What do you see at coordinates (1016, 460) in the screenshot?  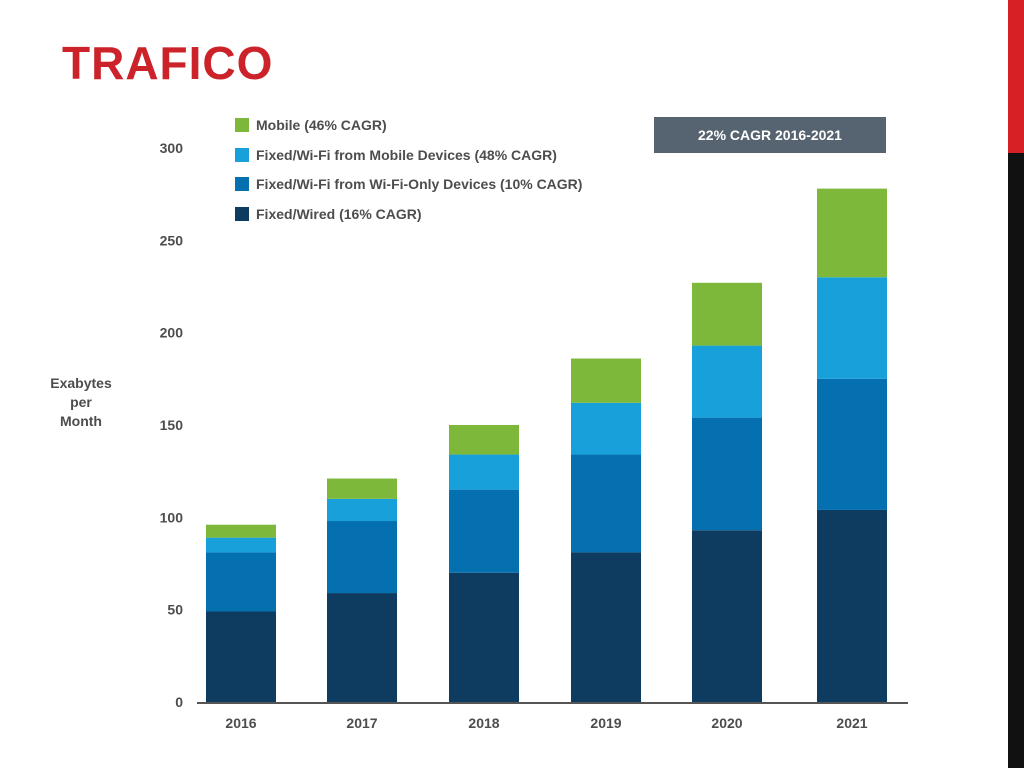 I see `edge-accent-bar-dark` at bounding box center [1016, 460].